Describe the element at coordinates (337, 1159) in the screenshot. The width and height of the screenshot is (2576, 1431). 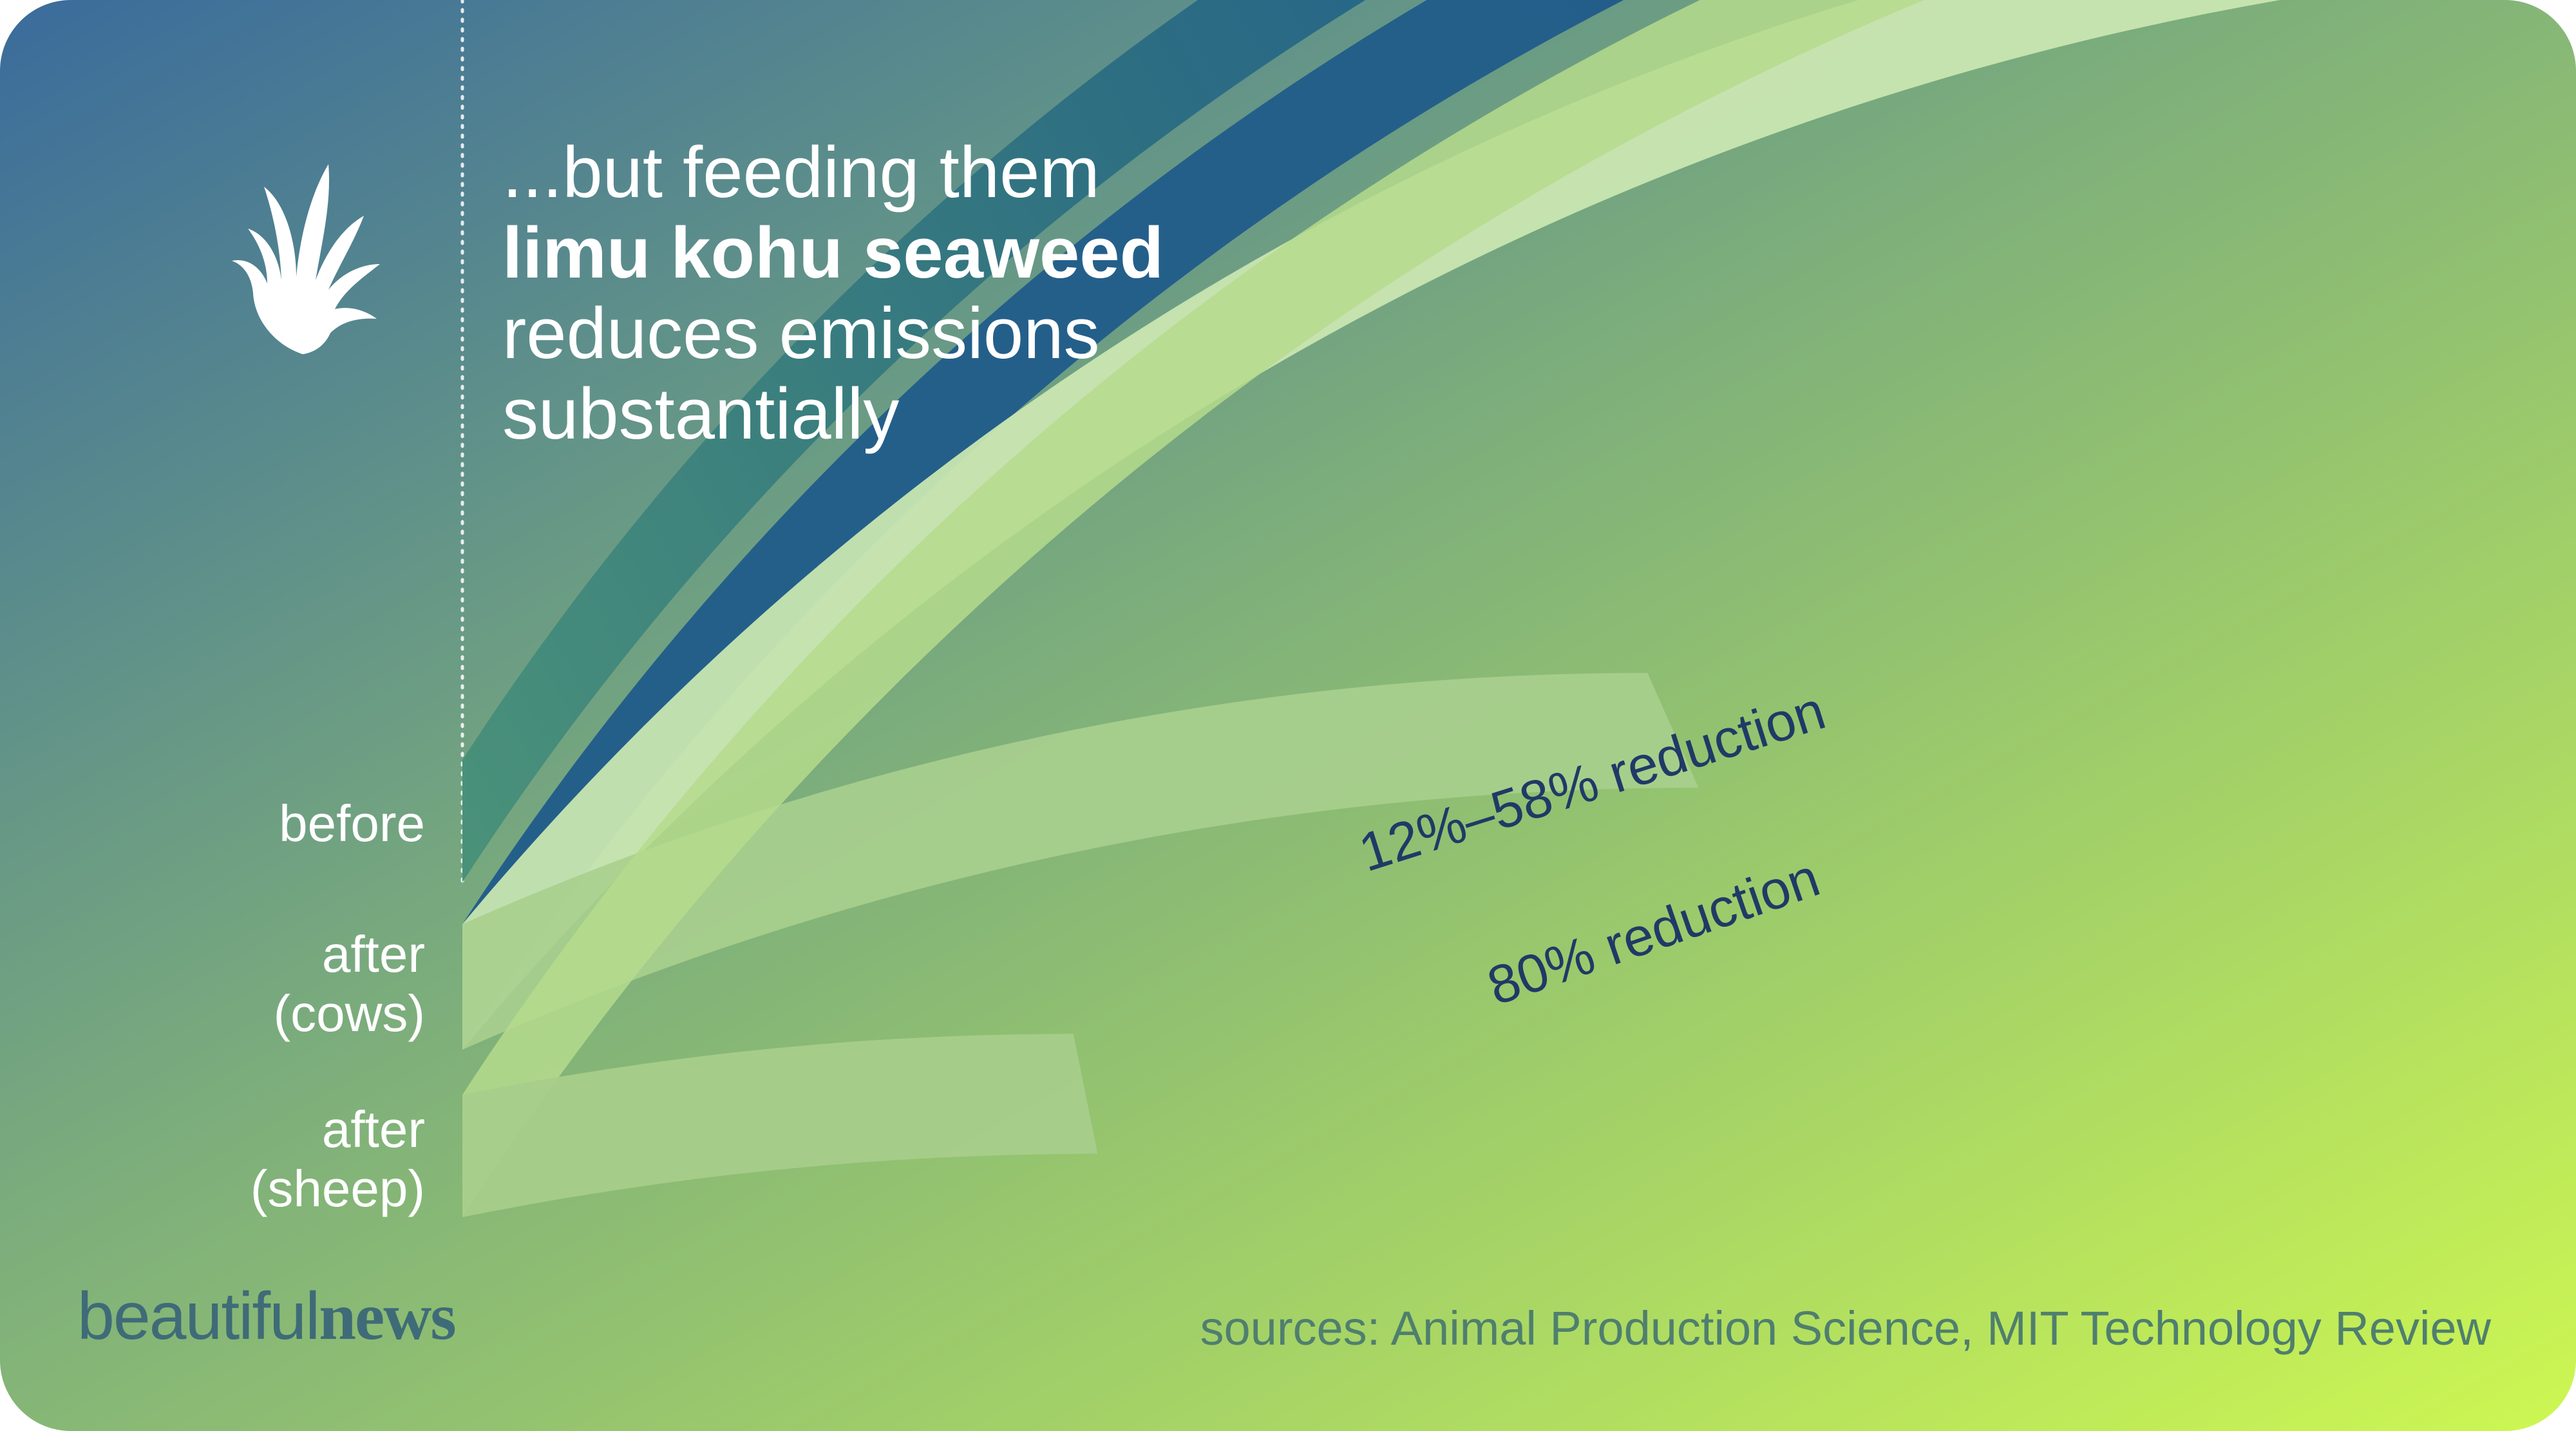
I see `row-label-after-sheep: after (sheep)` at that location.